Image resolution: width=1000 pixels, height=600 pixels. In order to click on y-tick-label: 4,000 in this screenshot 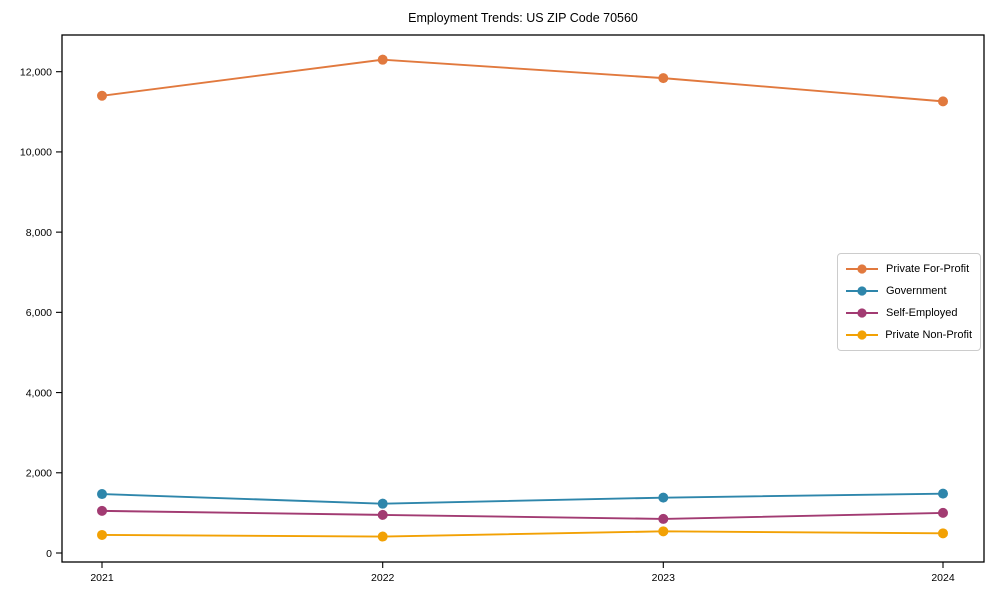, I will do `click(39, 393)`.